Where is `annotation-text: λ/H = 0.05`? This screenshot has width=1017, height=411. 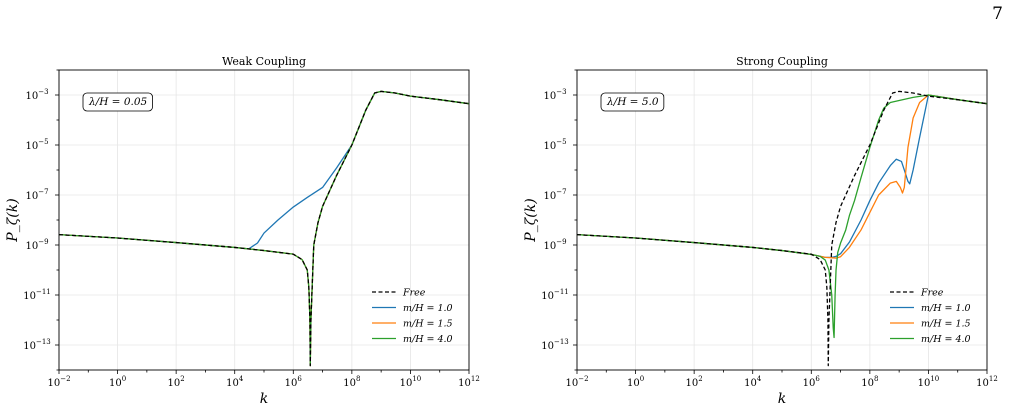
annotation-text: λ/H = 0.05 is located at coordinates (118, 102).